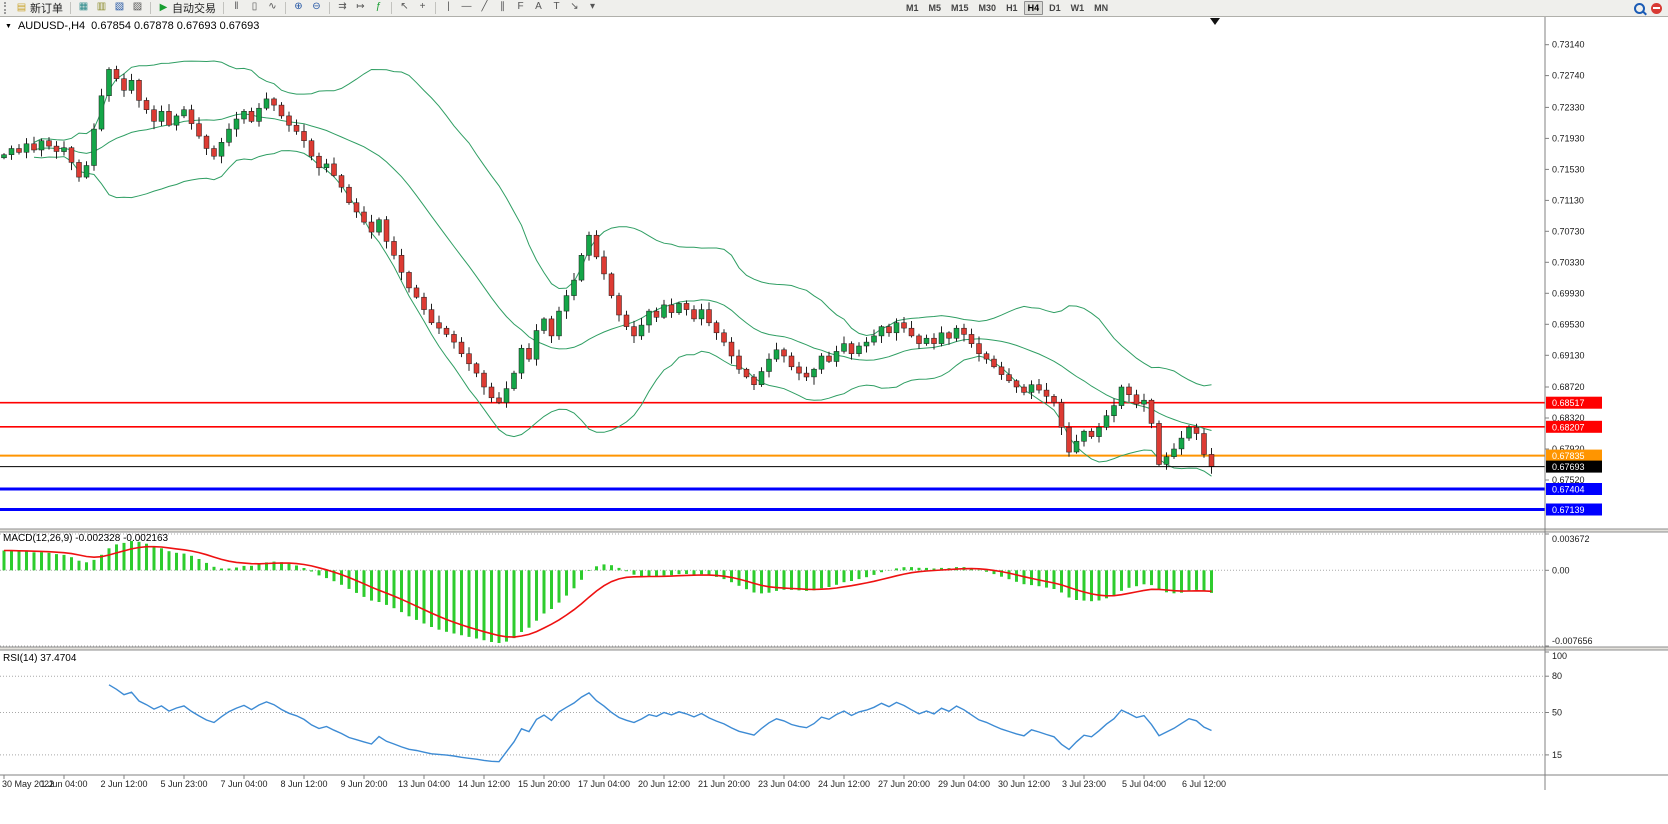 The width and height of the screenshot is (1668, 824). Describe the element at coordinates (163, 7) in the screenshot. I see `play-icon: ▶` at that location.